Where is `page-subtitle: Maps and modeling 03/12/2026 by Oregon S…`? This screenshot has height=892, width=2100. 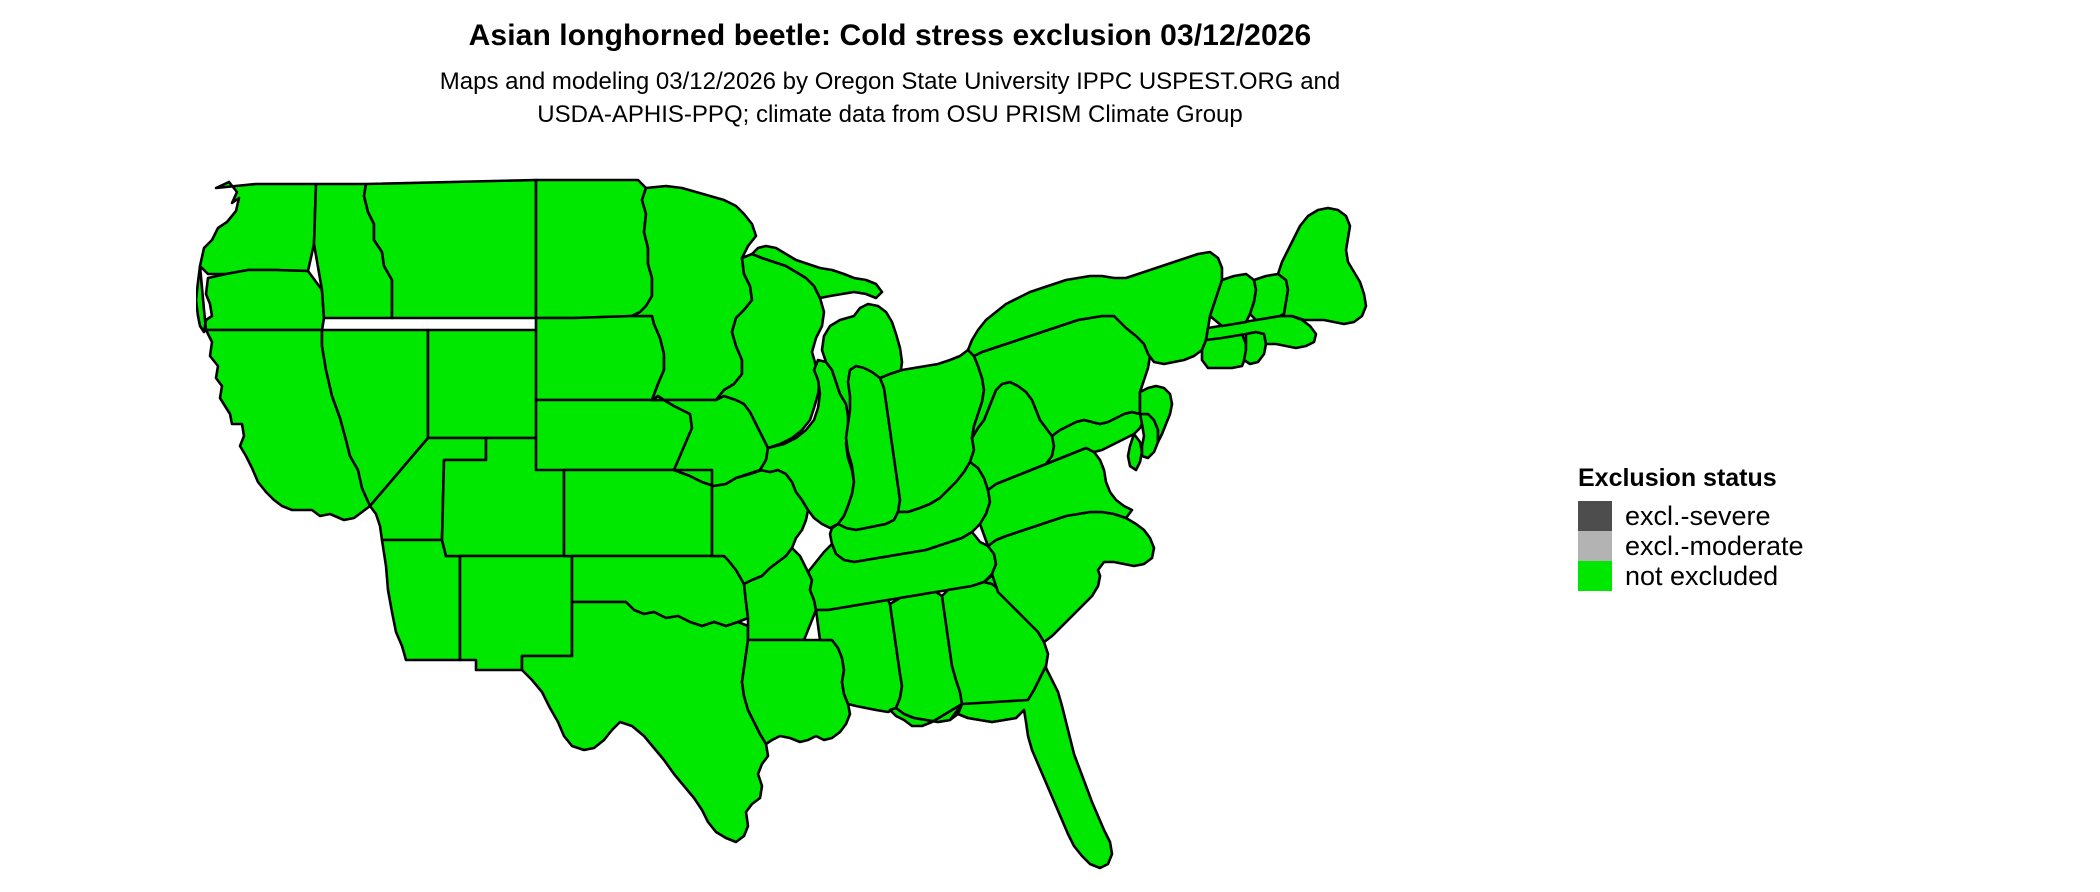 page-subtitle: Maps and modeling 03/12/2026 by Oregon S… is located at coordinates (890, 98).